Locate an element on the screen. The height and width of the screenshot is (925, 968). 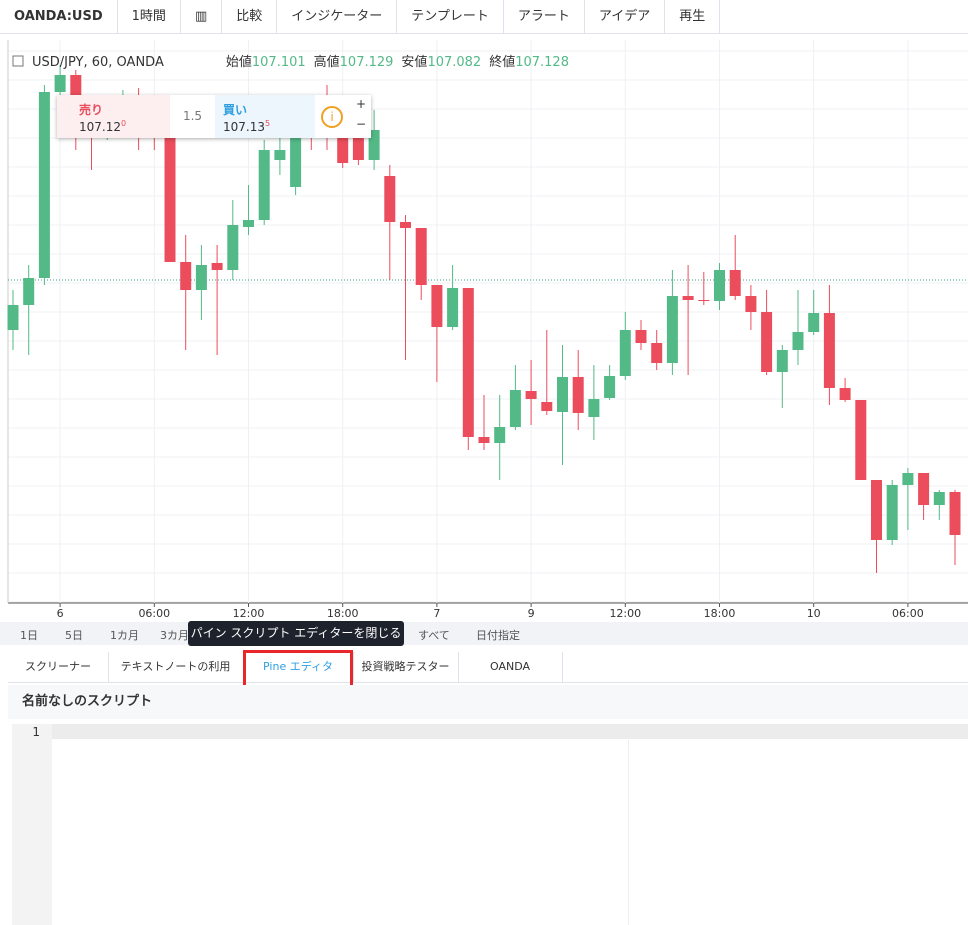
sell-price-main: 107.12 is located at coordinates (100, 127).